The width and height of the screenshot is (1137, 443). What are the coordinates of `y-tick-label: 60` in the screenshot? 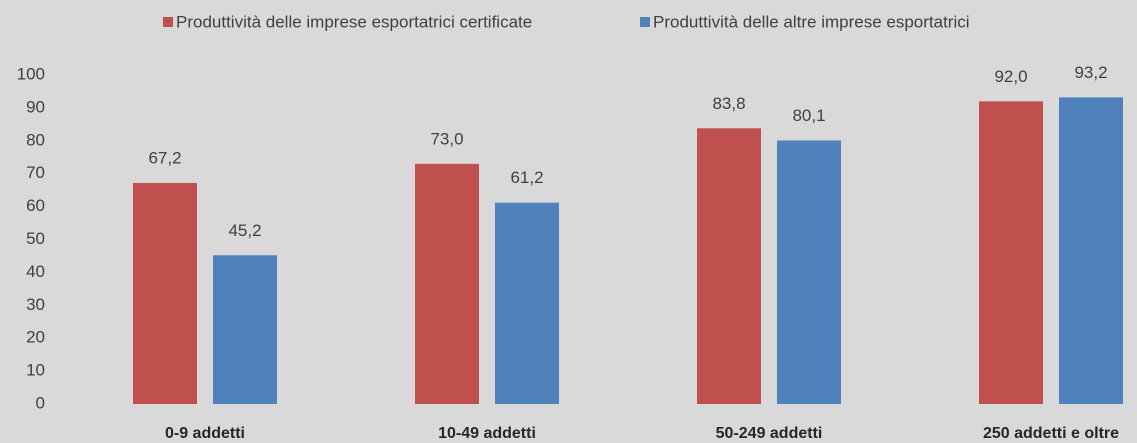 It's located at (35, 205).